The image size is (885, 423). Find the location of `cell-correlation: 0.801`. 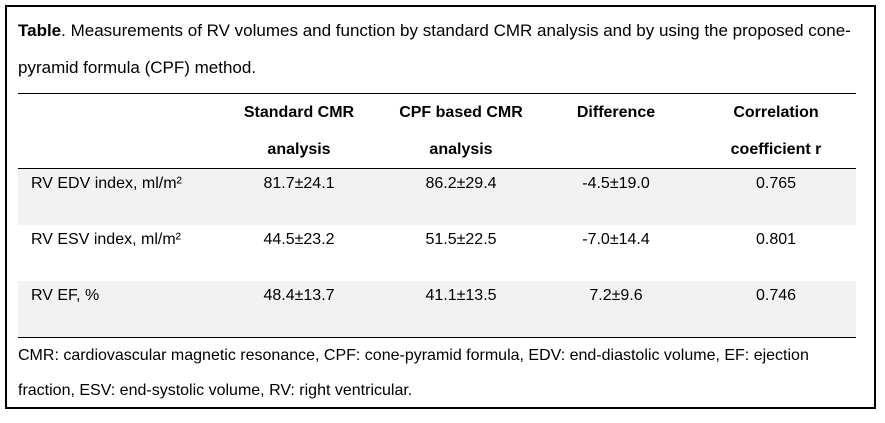

cell-correlation: 0.801 is located at coordinates (776, 239).